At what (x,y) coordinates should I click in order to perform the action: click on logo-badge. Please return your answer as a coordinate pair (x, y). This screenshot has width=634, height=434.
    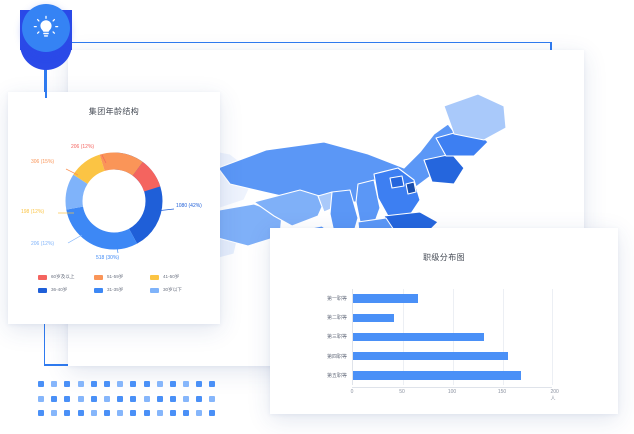
    Looking at the image, I should click on (46, 50).